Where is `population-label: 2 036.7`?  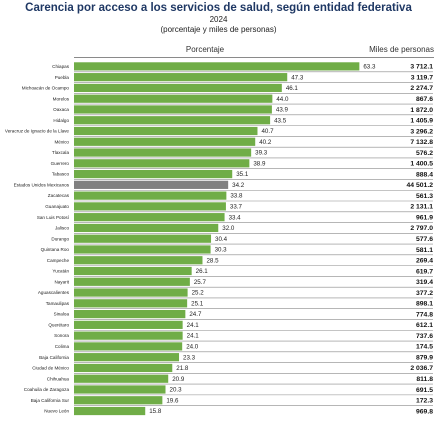 population-label: 2 036.7 is located at coordinates (421, 368).